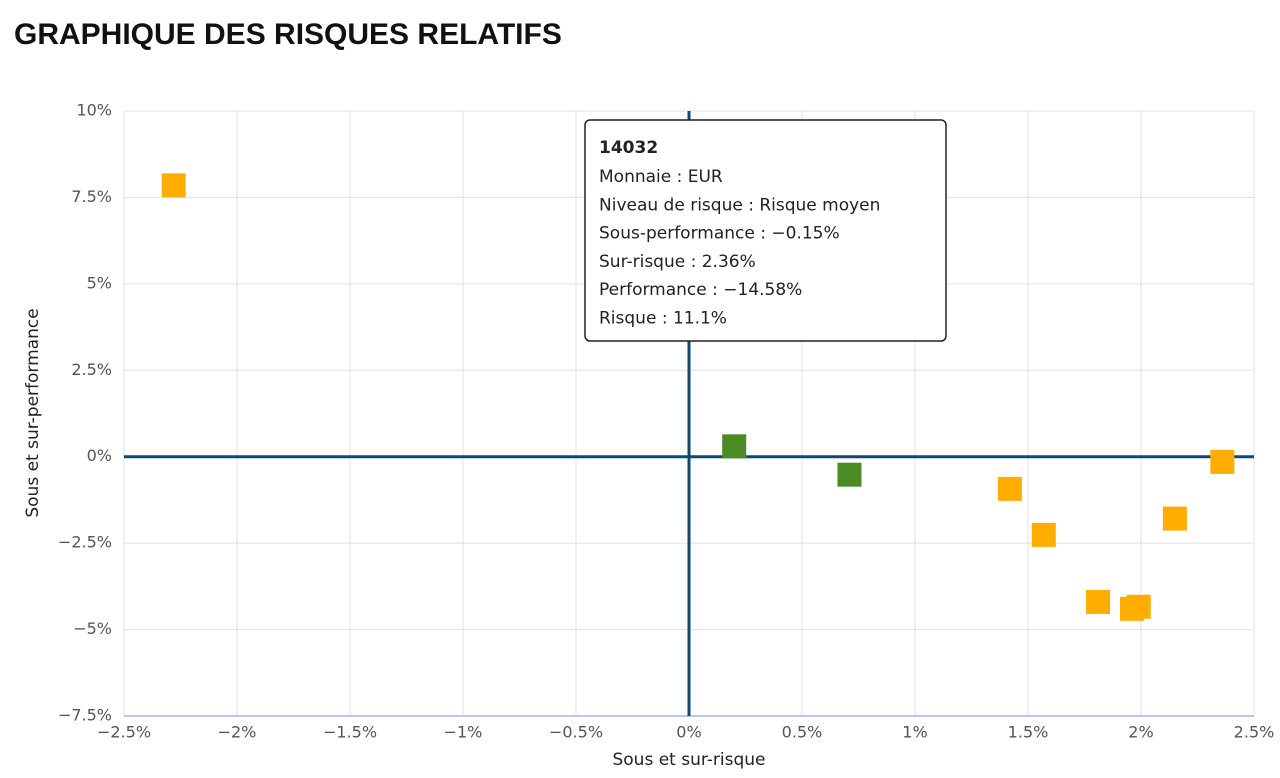  Describe the element at coordinates (463, 732) in the screenshot. I see `x-tick-label: −1%` at that location.